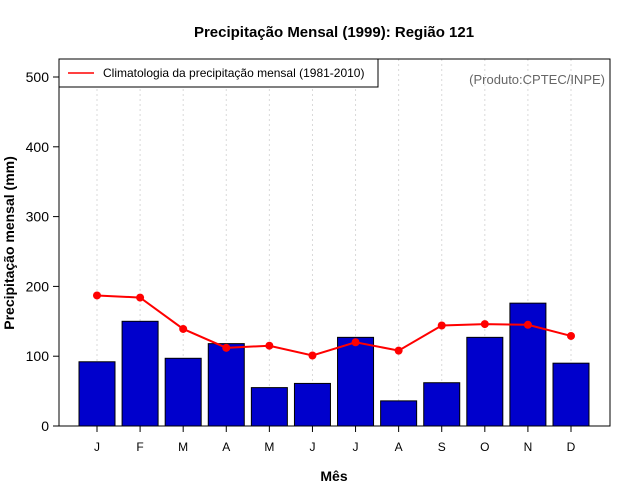  Describe the element at coordinates (333, 476) in the screenshot. I see `x-axis-title: Mês` at that location.